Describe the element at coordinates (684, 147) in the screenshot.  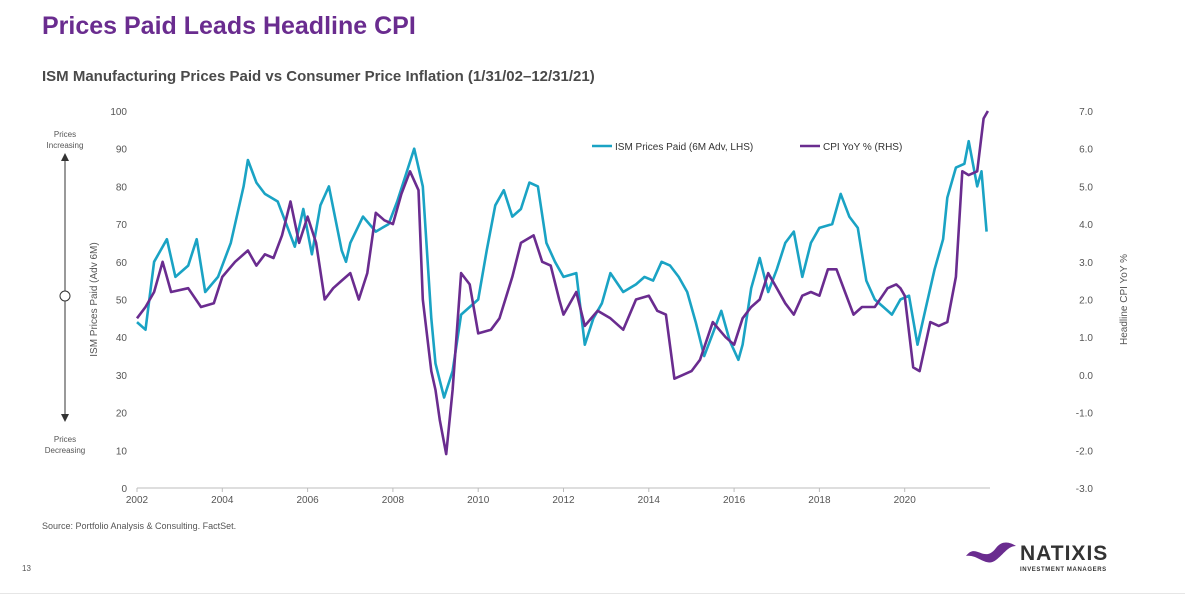
I see `legend-ism-label: ISM Prices Paid (6M Adv, LHS)` at that location.